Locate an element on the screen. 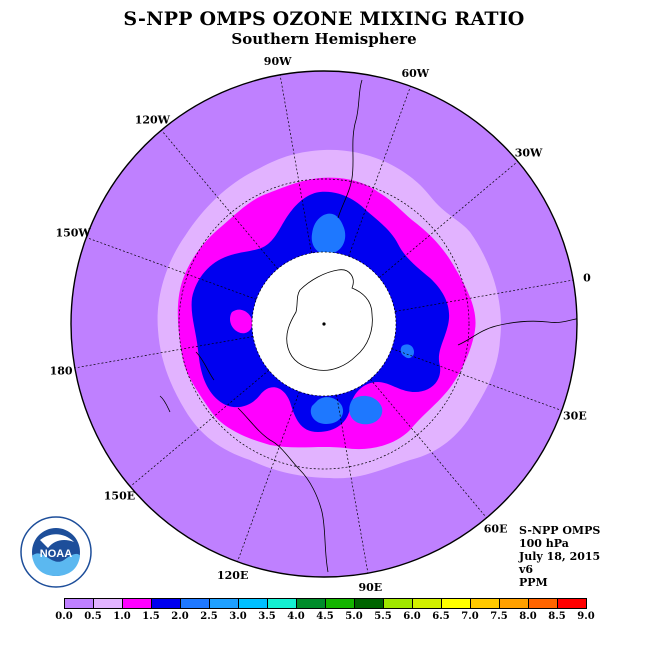 The image size is (648, 648). longitude-label: 150W is located at coordinates (73, 233).